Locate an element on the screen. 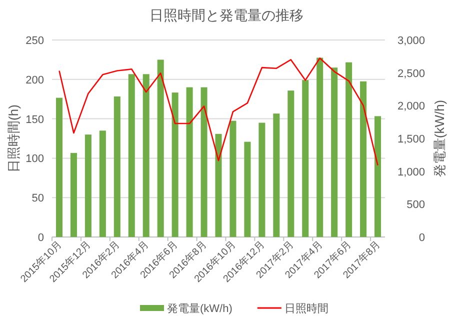  y2-tick-label: 2,500 is located at coordinates (411, 74).